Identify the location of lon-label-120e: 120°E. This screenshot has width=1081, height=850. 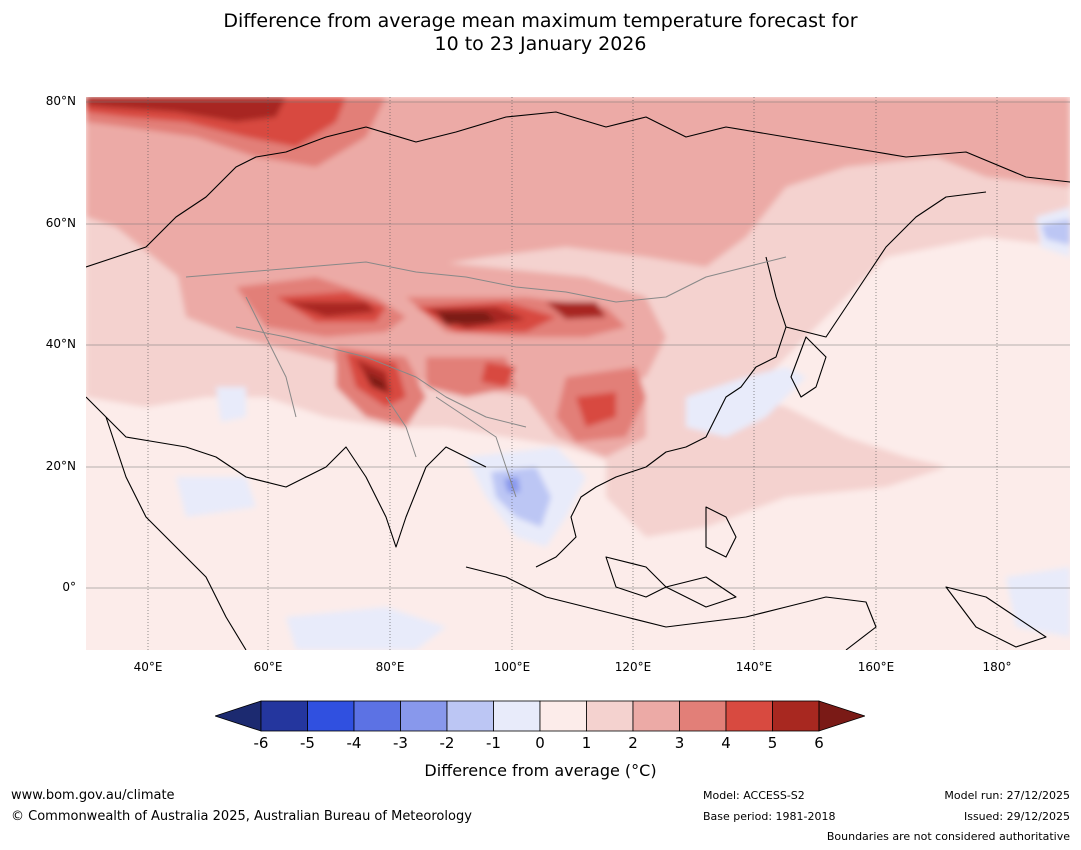
(633, 667).